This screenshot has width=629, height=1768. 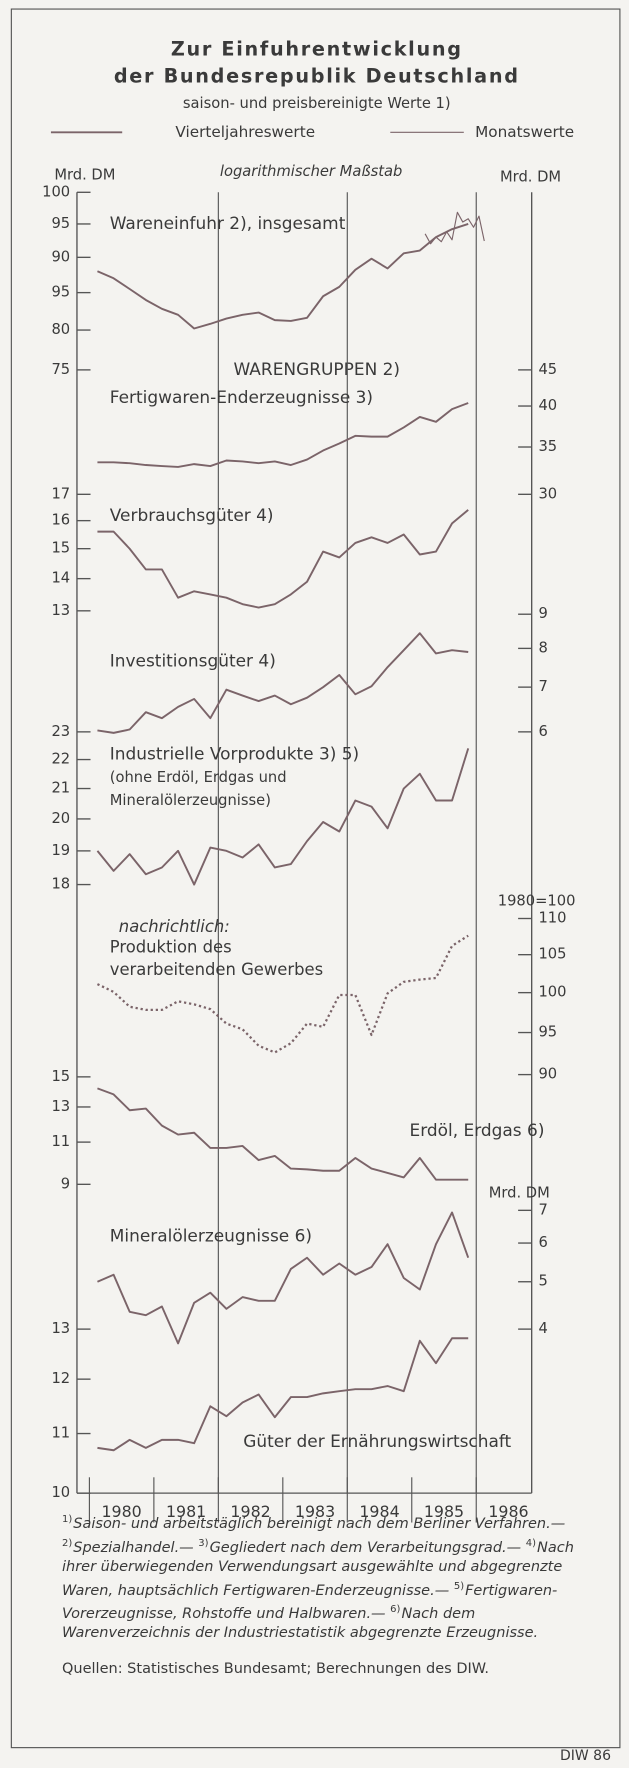 I want to click on y-tick-label: 18, so click(x=60, y=884).